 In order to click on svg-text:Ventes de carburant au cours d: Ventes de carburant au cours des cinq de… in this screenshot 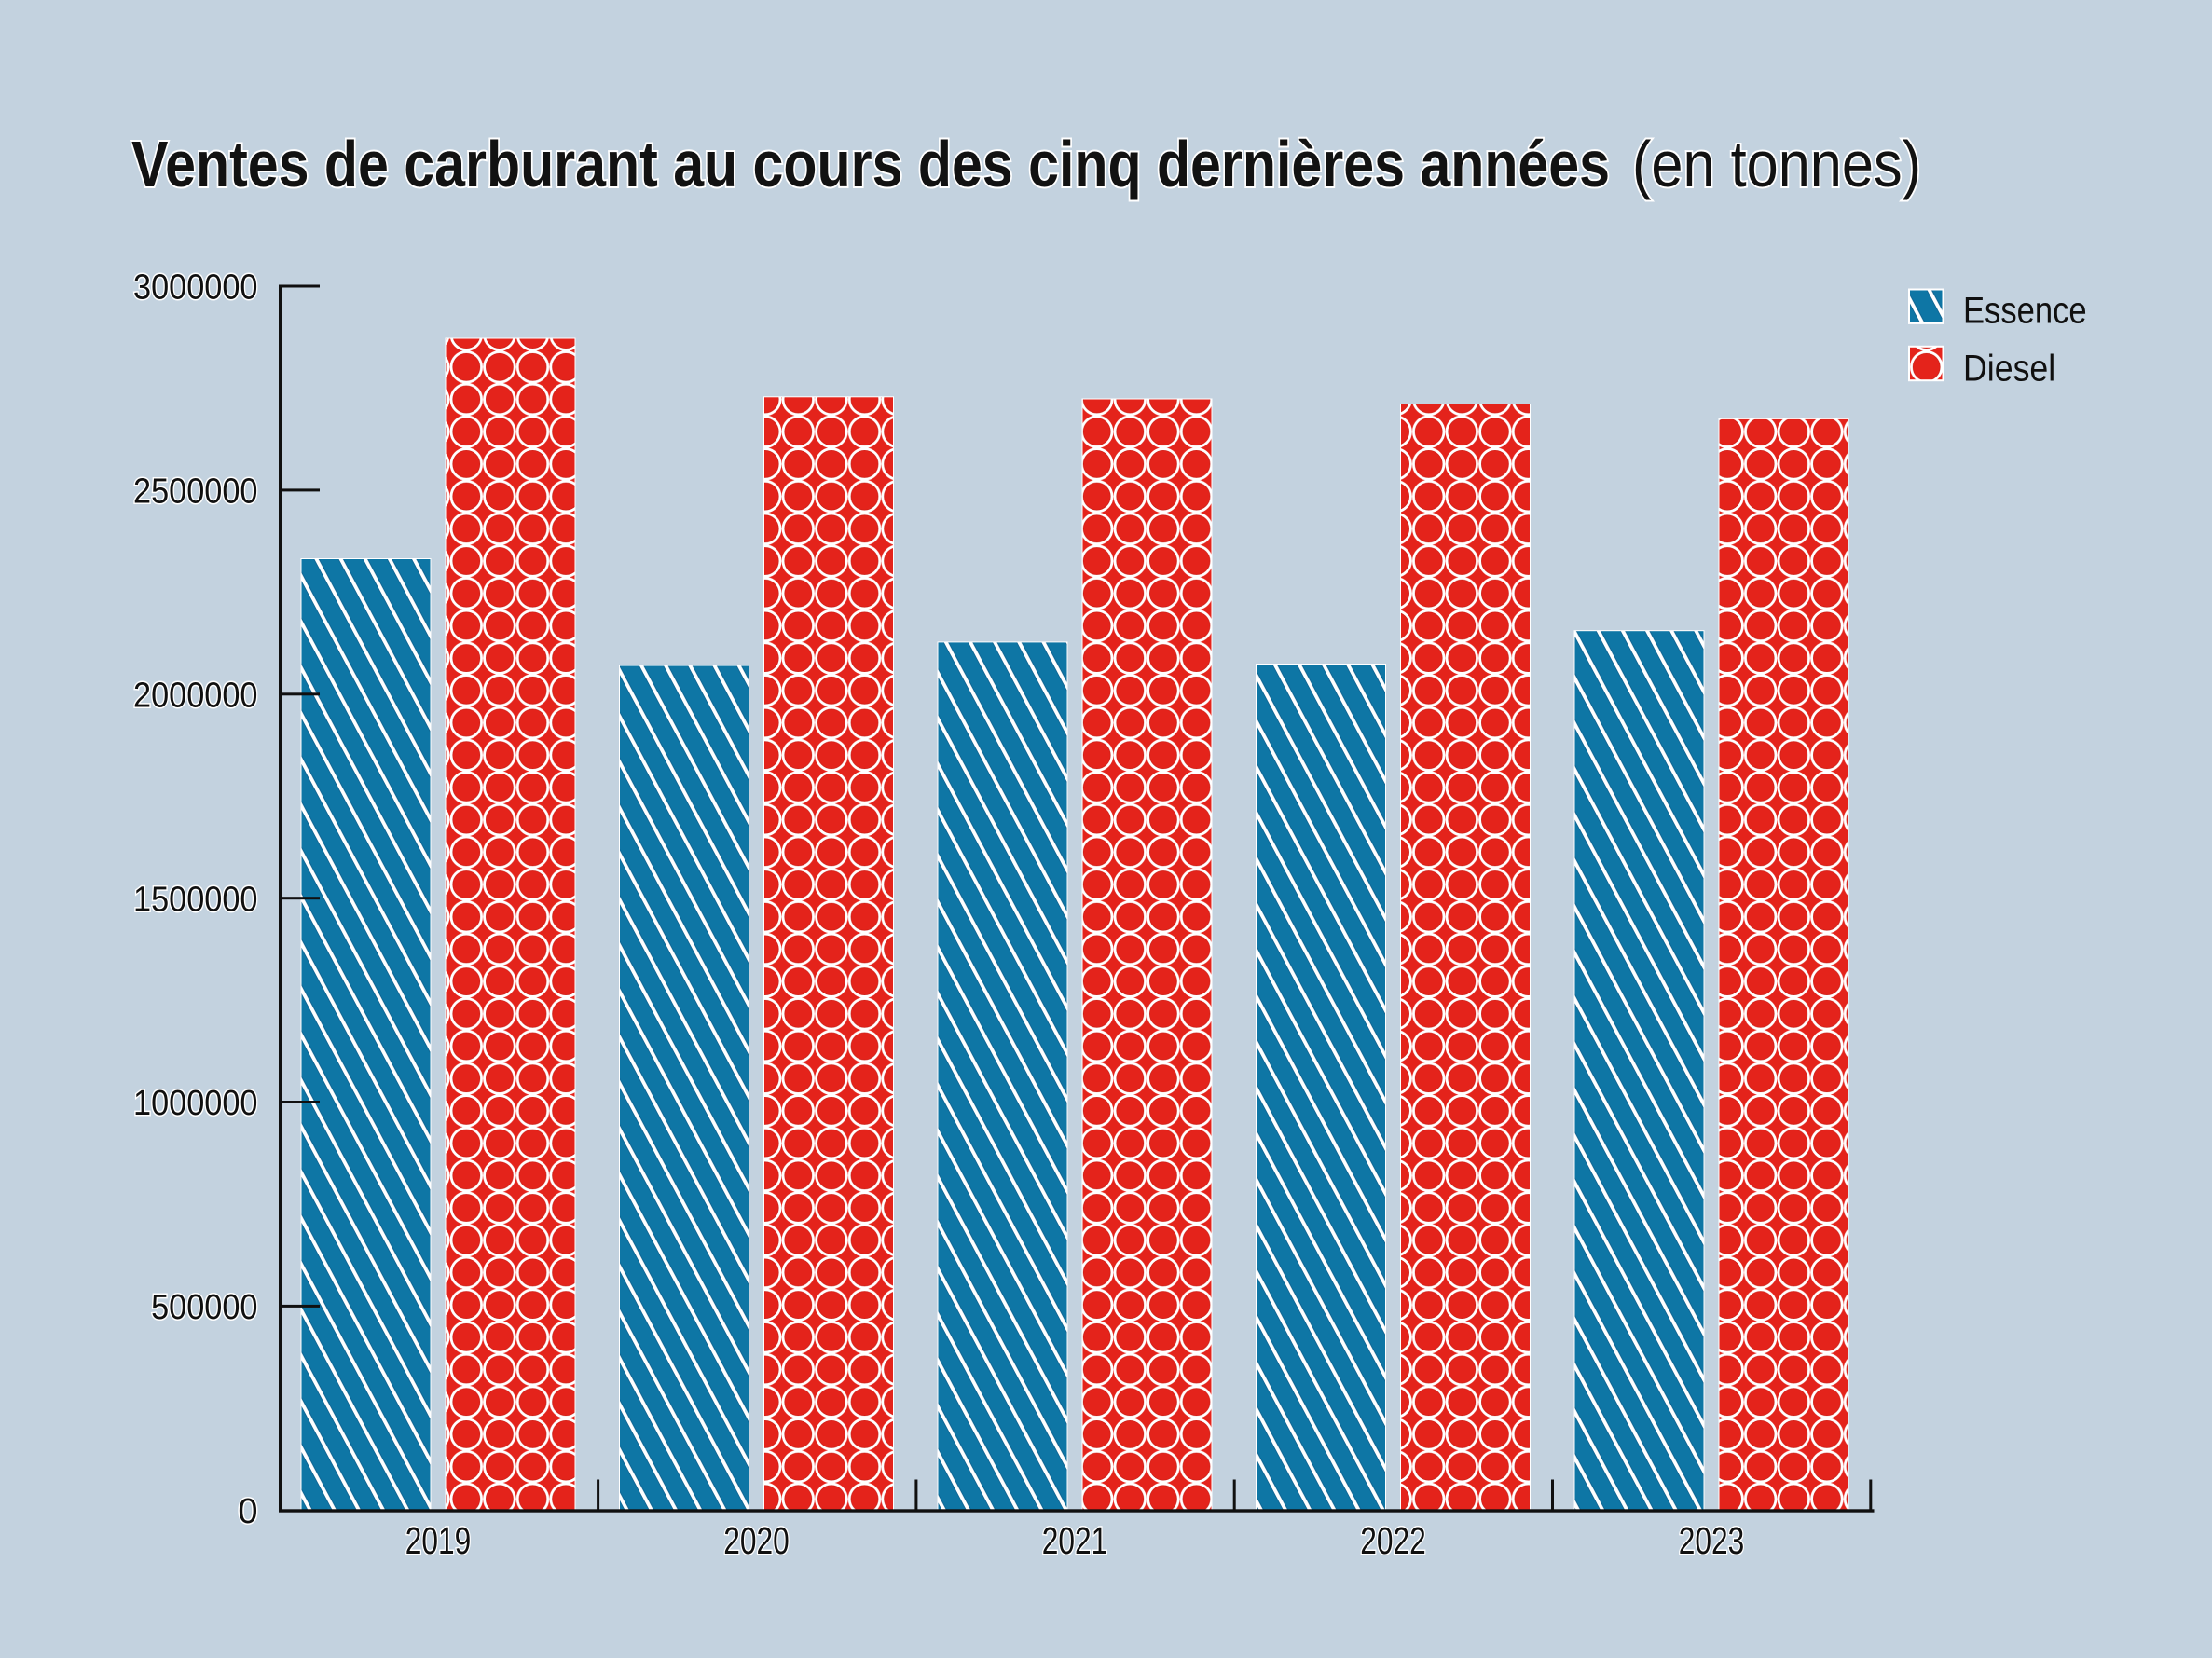, I will do `click(870, 164)`.